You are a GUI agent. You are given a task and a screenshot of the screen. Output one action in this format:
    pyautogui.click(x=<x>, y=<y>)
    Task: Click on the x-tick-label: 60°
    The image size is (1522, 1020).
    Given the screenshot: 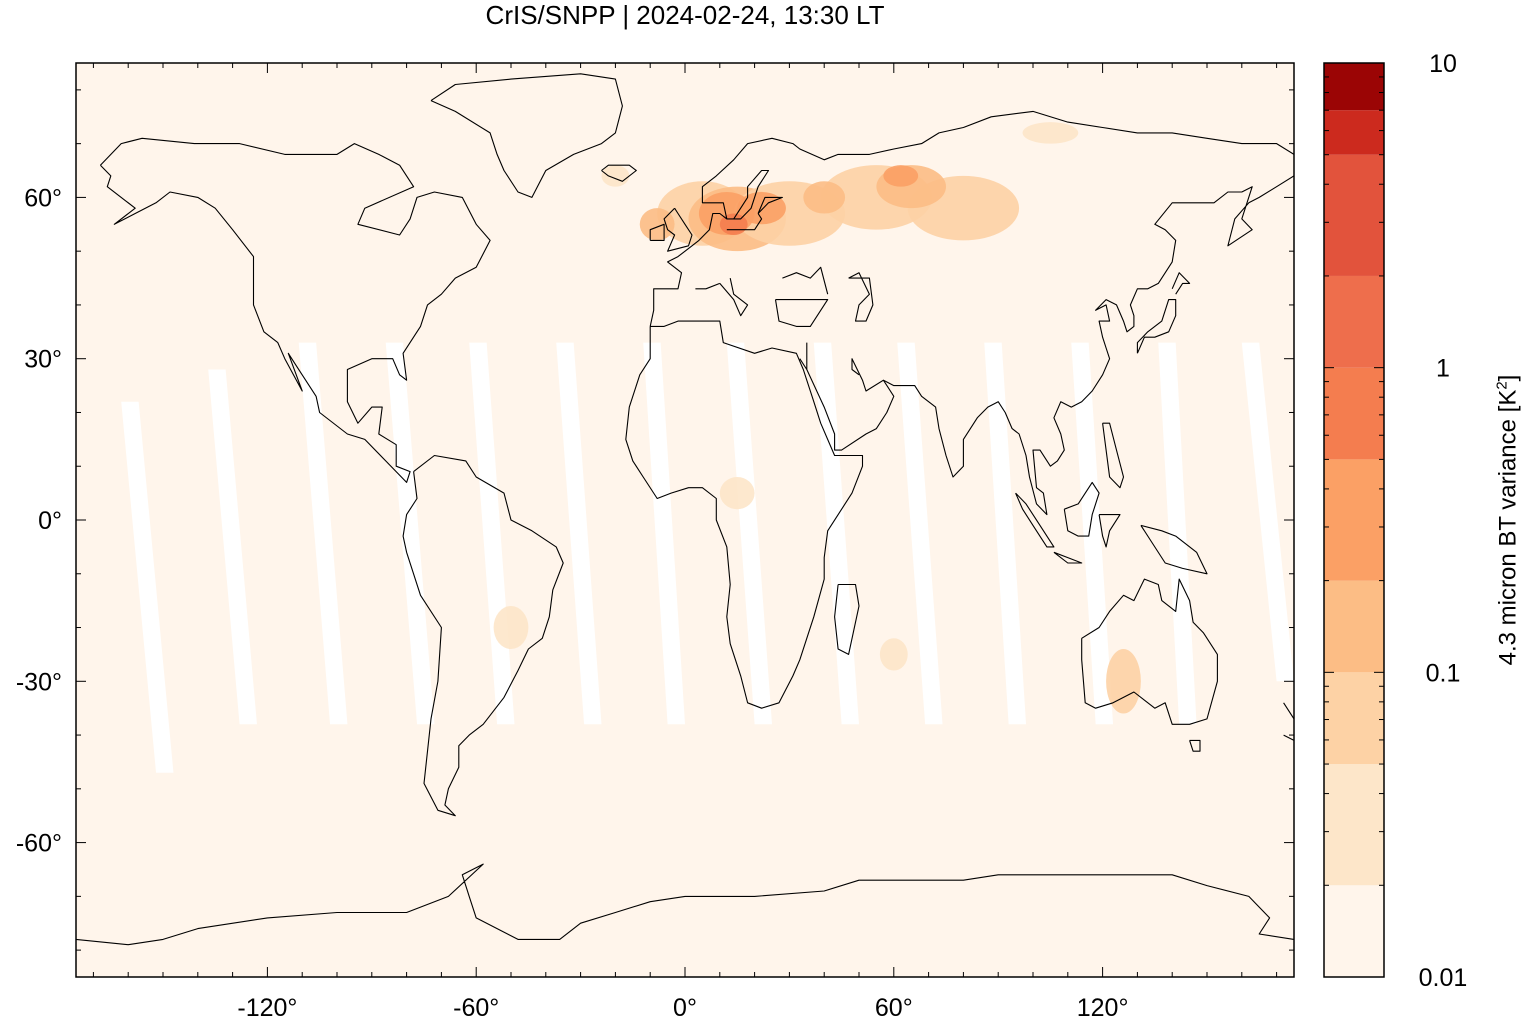 What is the action you would take?
    pyautogui.click(x=894, y=1007)
    